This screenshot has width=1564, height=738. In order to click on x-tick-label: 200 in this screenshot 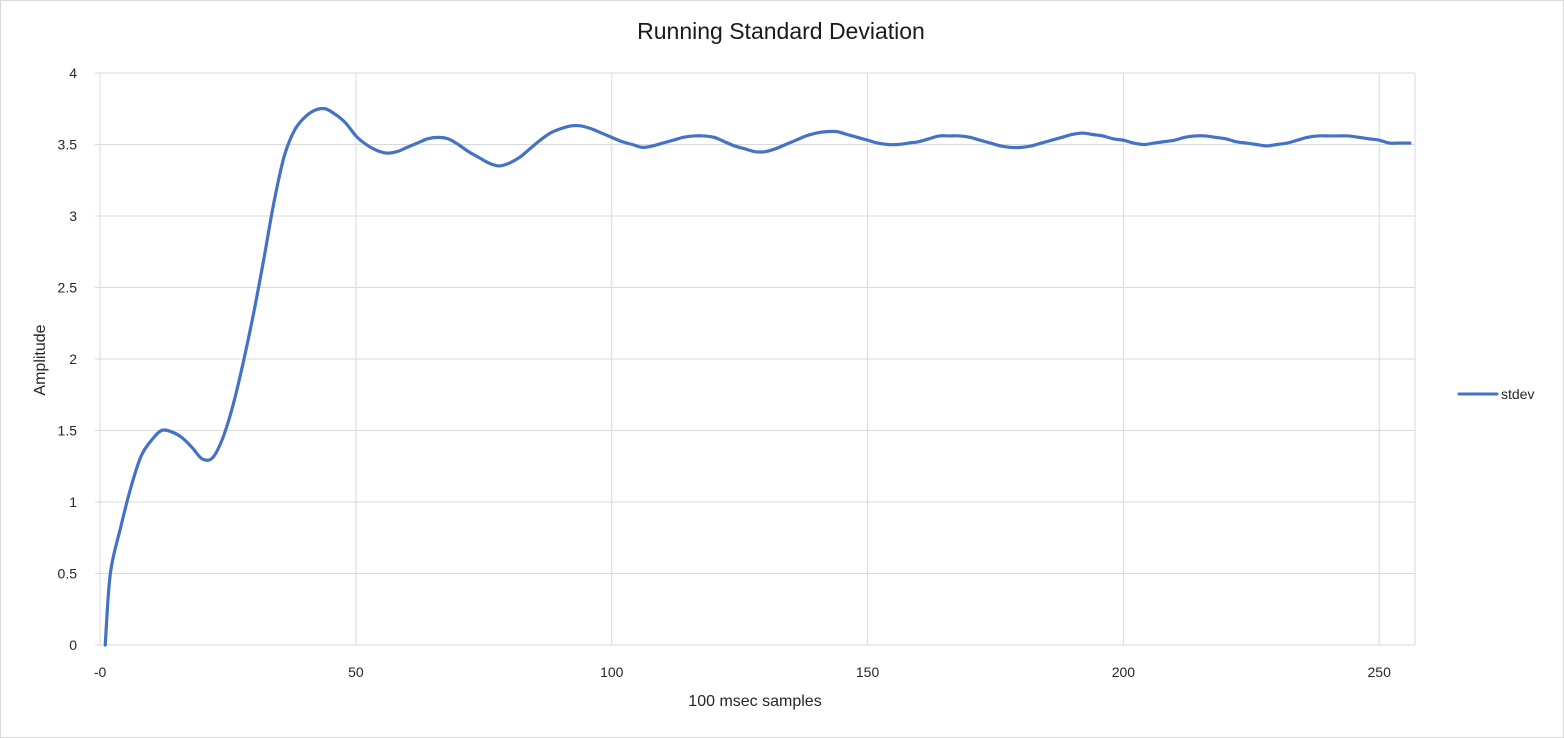, I will do `click(1124, 672)`.